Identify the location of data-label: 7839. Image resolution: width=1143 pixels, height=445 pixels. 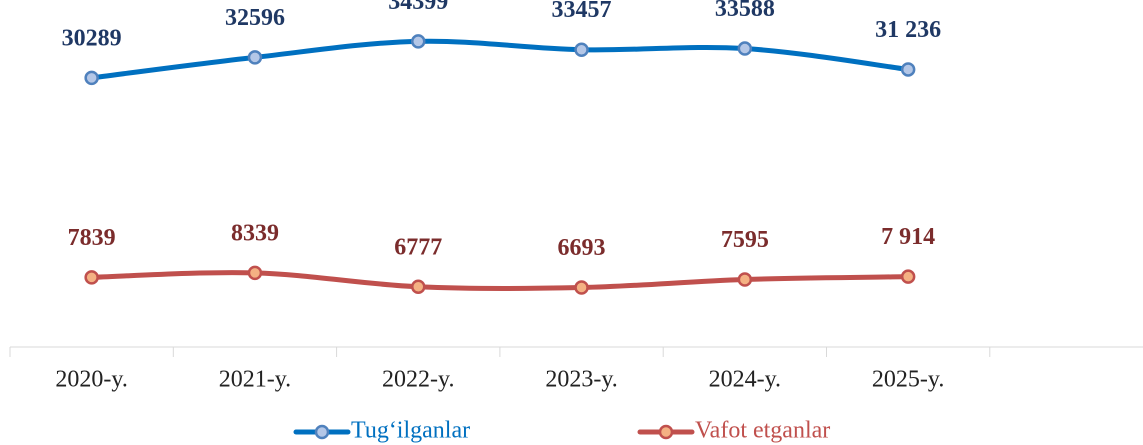
(92, 238).